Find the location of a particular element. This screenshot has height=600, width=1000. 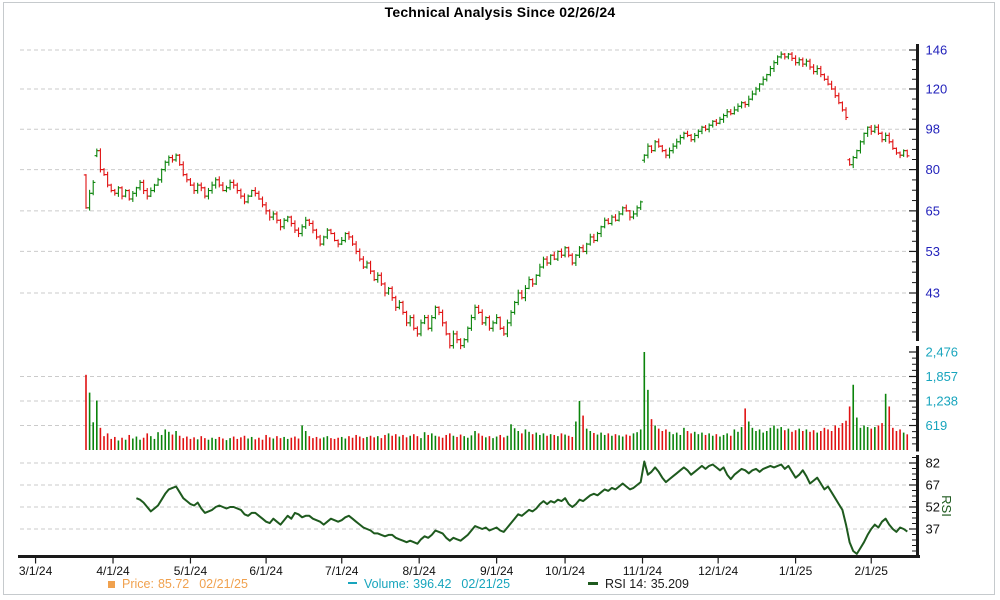

svg-text: 8/1/24 is located at coordinates (419, 571).